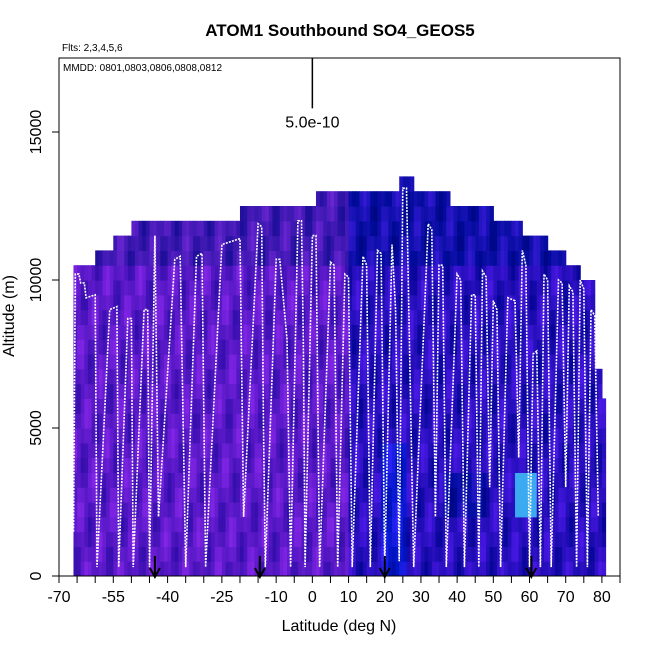 Image resolution: width=650 pixels, height=650 pixels. What do you see at coordinates (142, 68) in the screenshot?
I see `chart-annotation: MMDD: 0801,0803,0806,0808,0812` at bounding box center [142, 68].